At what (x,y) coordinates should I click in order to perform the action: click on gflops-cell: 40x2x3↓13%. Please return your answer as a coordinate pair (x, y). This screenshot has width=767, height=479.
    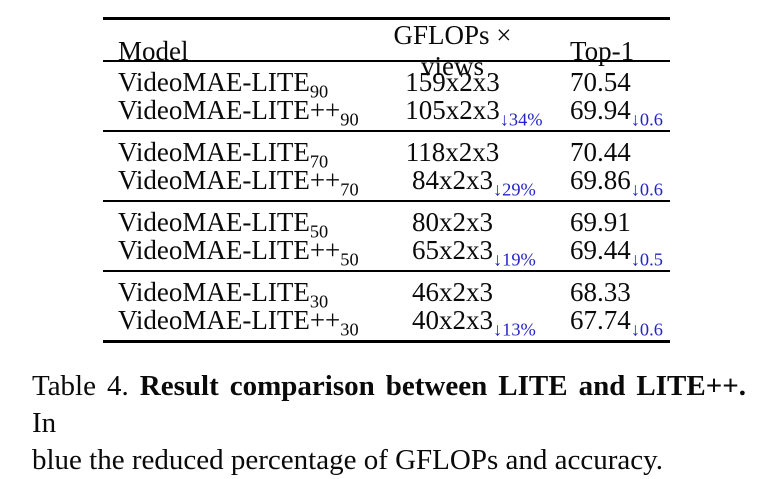
    Looking at the image, I should click on (452, 322).